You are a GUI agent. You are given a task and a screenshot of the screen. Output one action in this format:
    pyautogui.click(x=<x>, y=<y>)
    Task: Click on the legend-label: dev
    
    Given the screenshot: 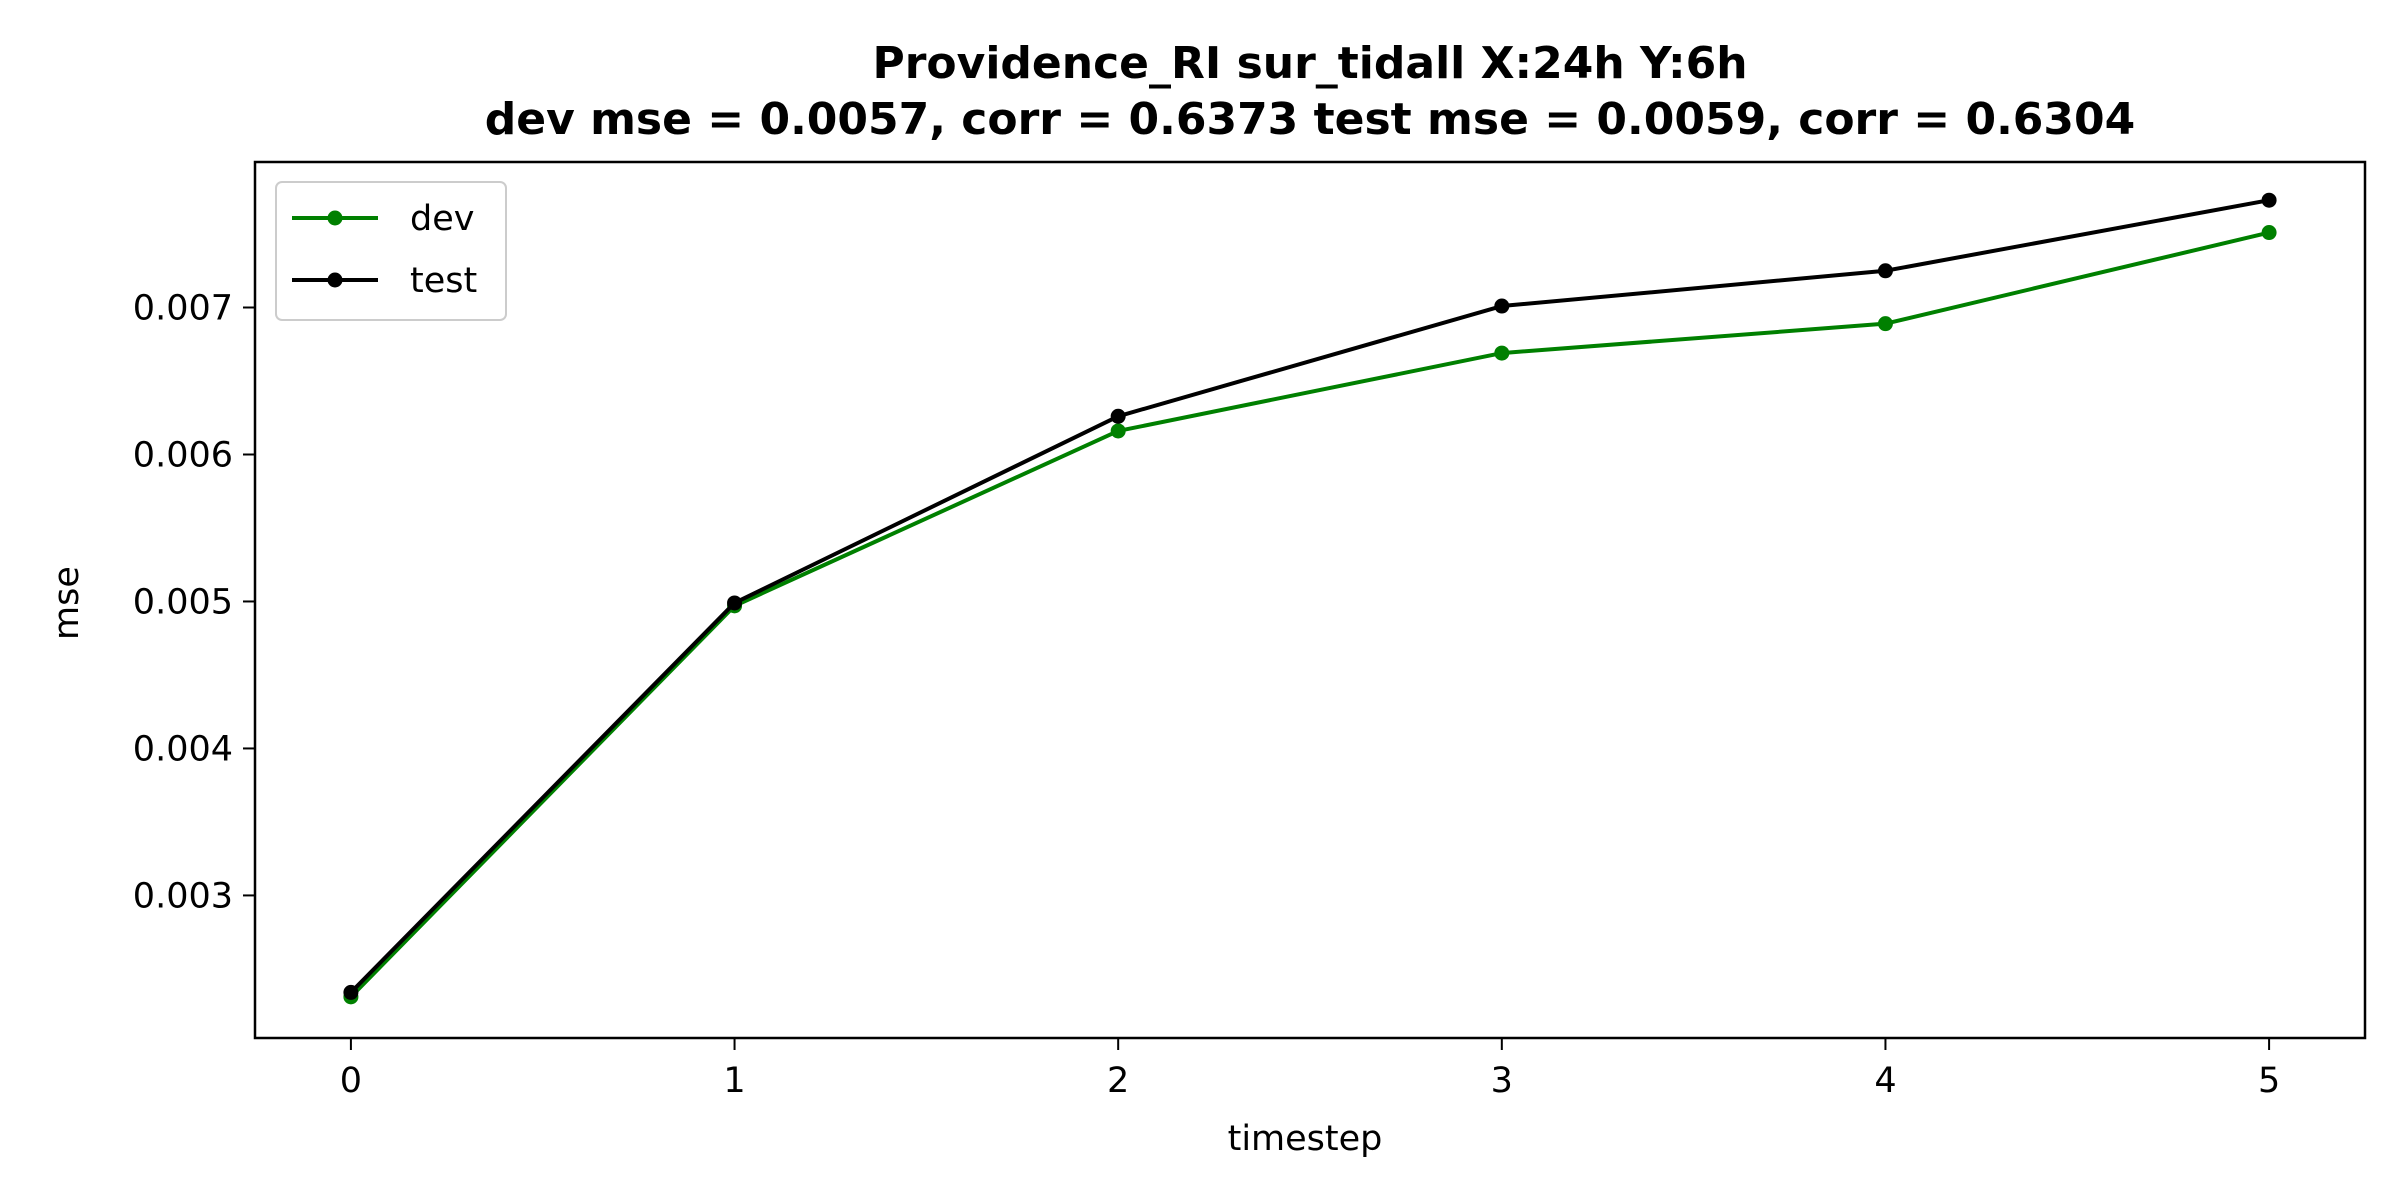 What is the action you would take?
    pyautogui.click(x=442, y=219)
    